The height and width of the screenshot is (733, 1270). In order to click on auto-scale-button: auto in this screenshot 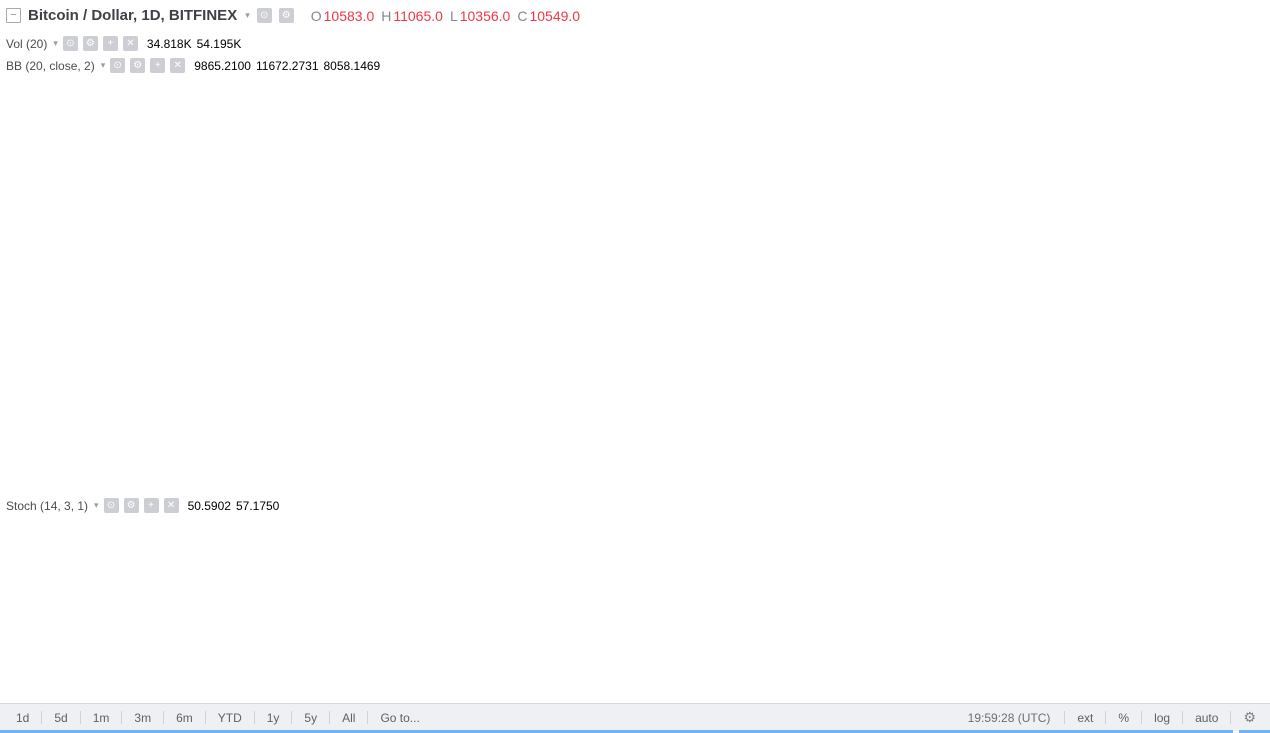, I will do `click(1207, 717)`.